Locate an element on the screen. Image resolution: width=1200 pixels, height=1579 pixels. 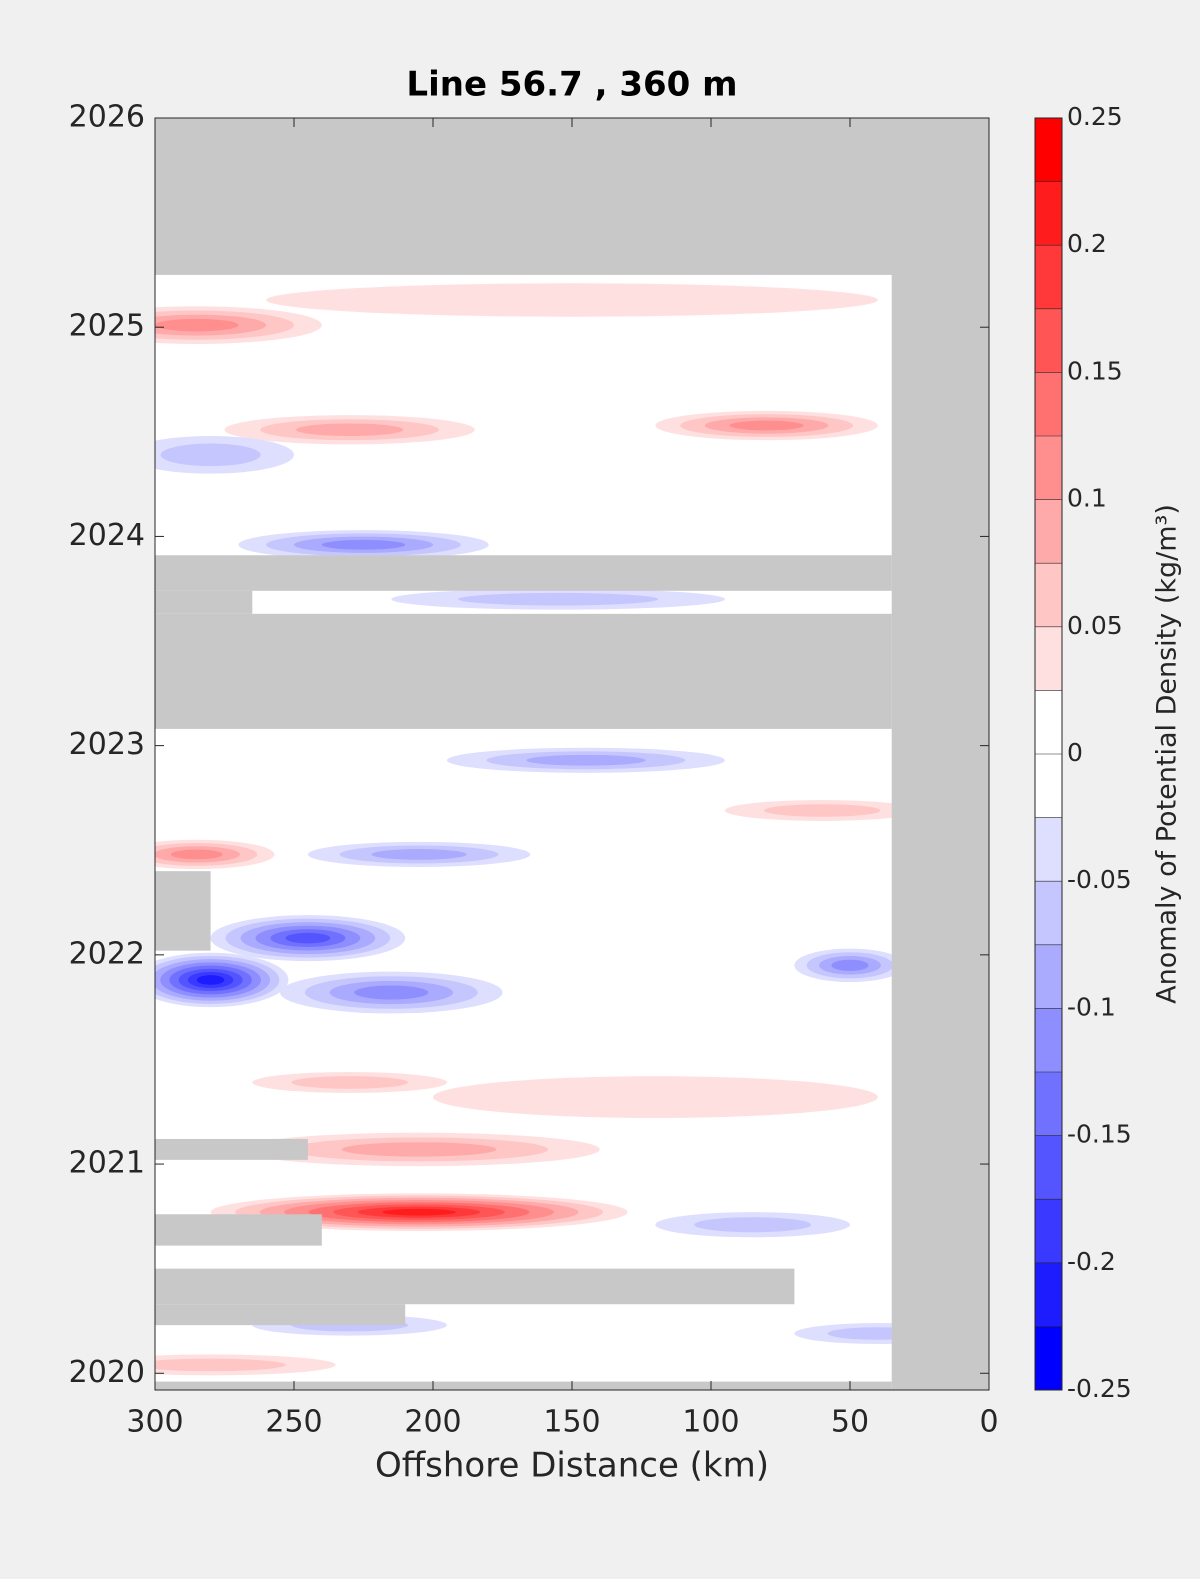
y-tick-label: 2022 is located at coordinates (107, 953).